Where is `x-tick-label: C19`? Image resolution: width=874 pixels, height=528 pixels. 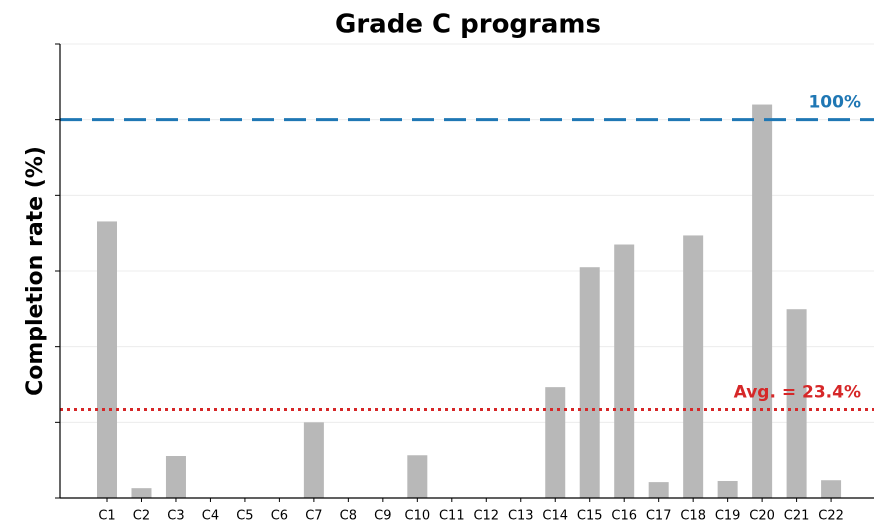 x-tick-label: C19 is located at coordinates (728, 516).